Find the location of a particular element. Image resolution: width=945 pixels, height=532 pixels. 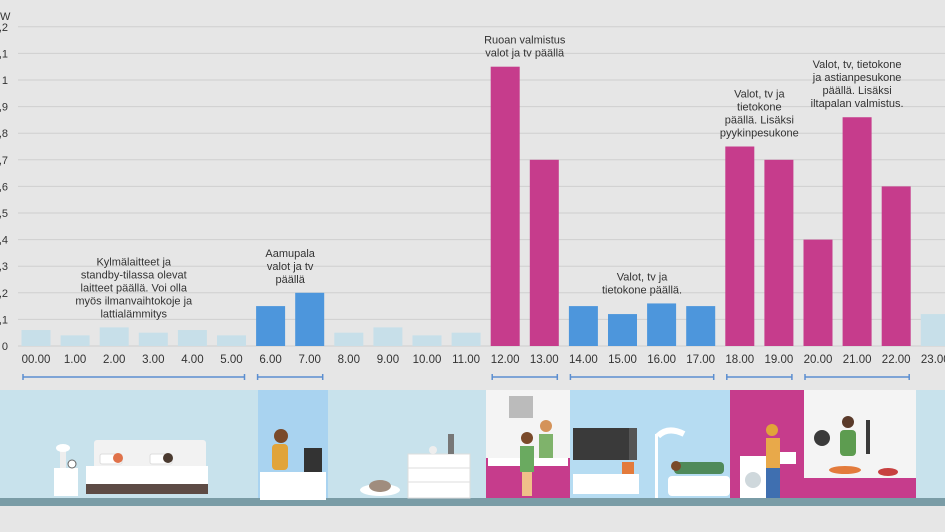

y-tick-label: 1 is located at coordinates (5, 81).